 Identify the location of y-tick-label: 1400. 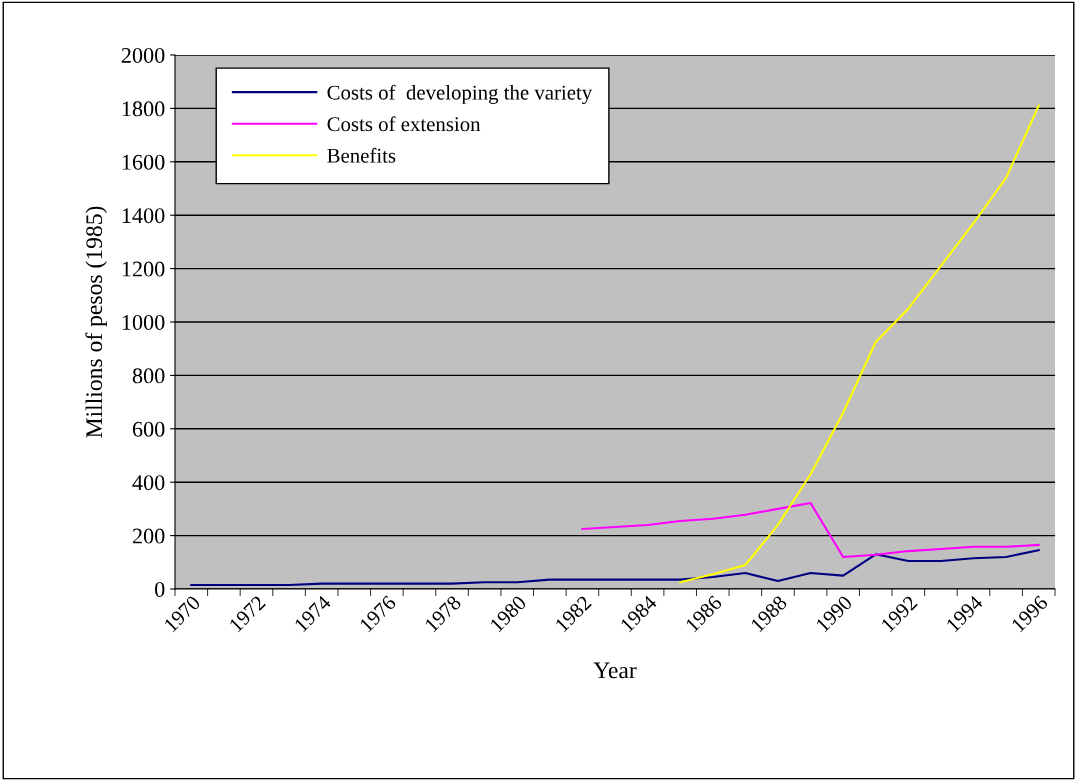
(143, 216).